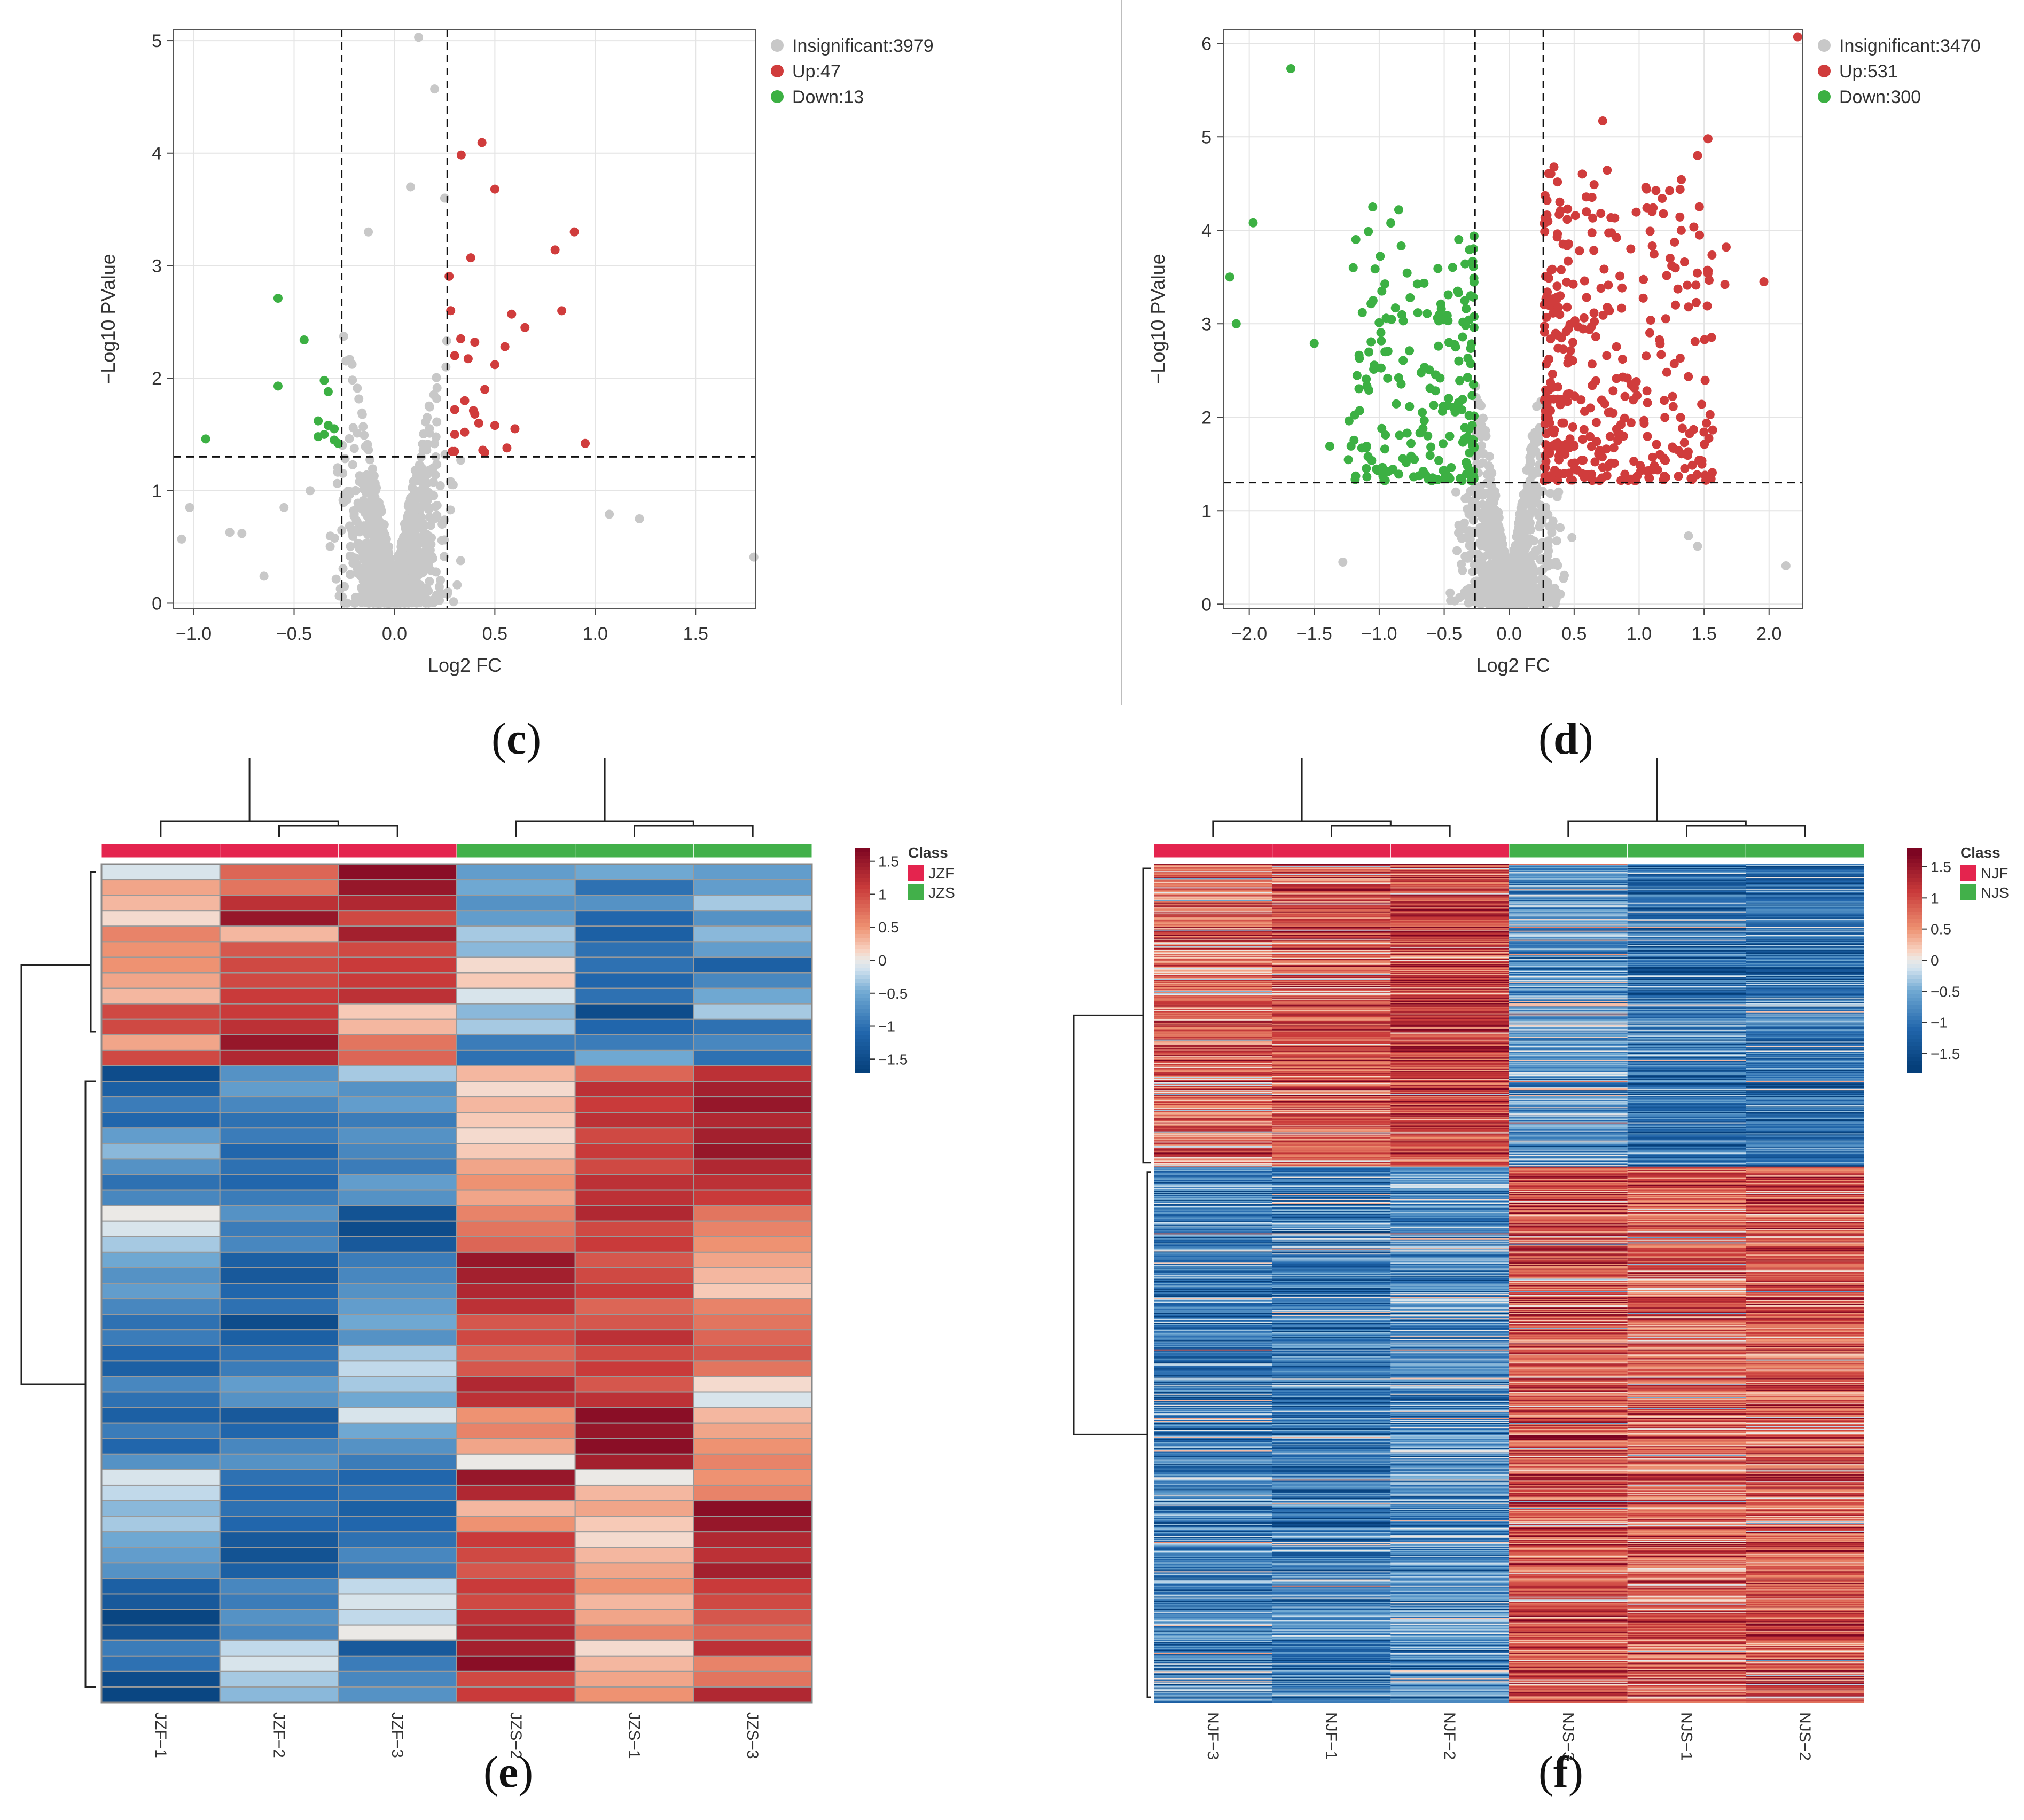  Describe the element at coordinates (279, 1735) in the screenshot. I see `column-label: JZF−2` at that location.